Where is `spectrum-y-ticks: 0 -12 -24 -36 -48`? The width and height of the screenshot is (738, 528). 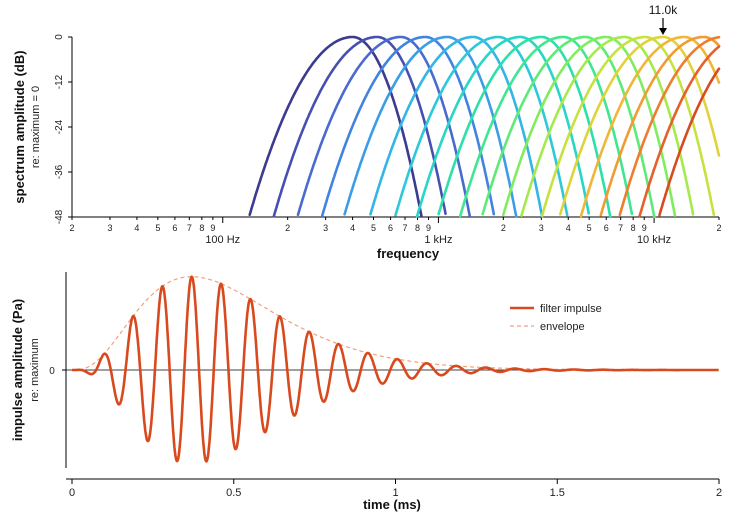 spectrum-y-ticks: 0 -12 -24 -36 -48 is located at coordinates (63, 129).